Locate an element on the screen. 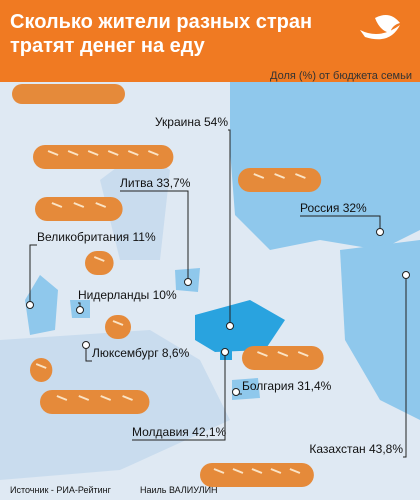  country-label: Болгария 31,4% is located at coordinates (287, 386).